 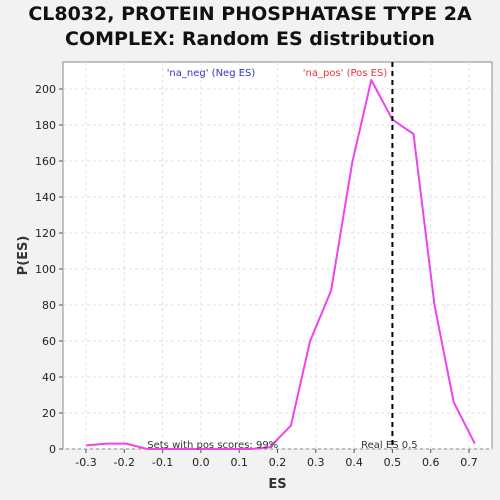 I want to click on x-tick-label: -0.2, so click(x=124, y=462).